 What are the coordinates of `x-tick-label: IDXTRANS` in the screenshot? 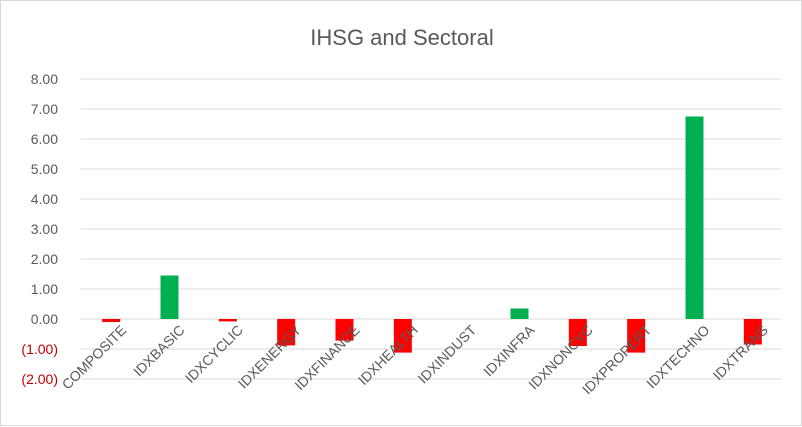 It's located at (740, 352).